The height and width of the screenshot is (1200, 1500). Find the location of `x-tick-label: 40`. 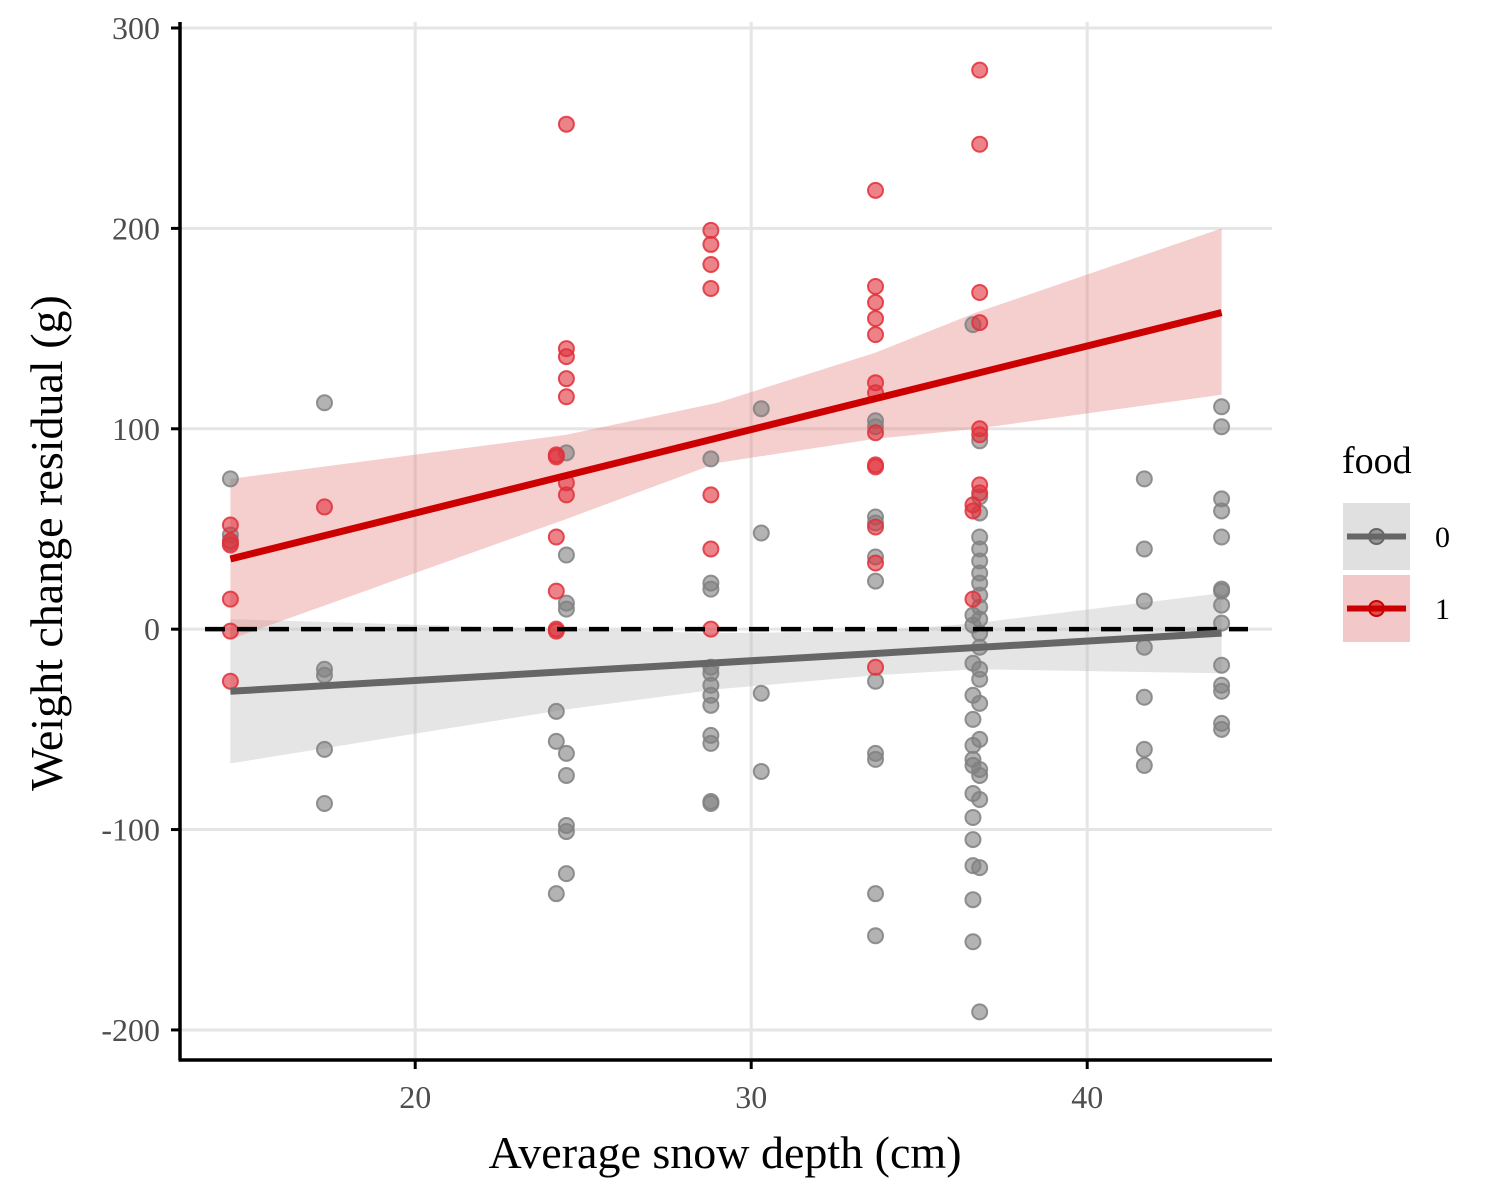

x-tick-label: 40 is located at coordinates (1087, 1097).